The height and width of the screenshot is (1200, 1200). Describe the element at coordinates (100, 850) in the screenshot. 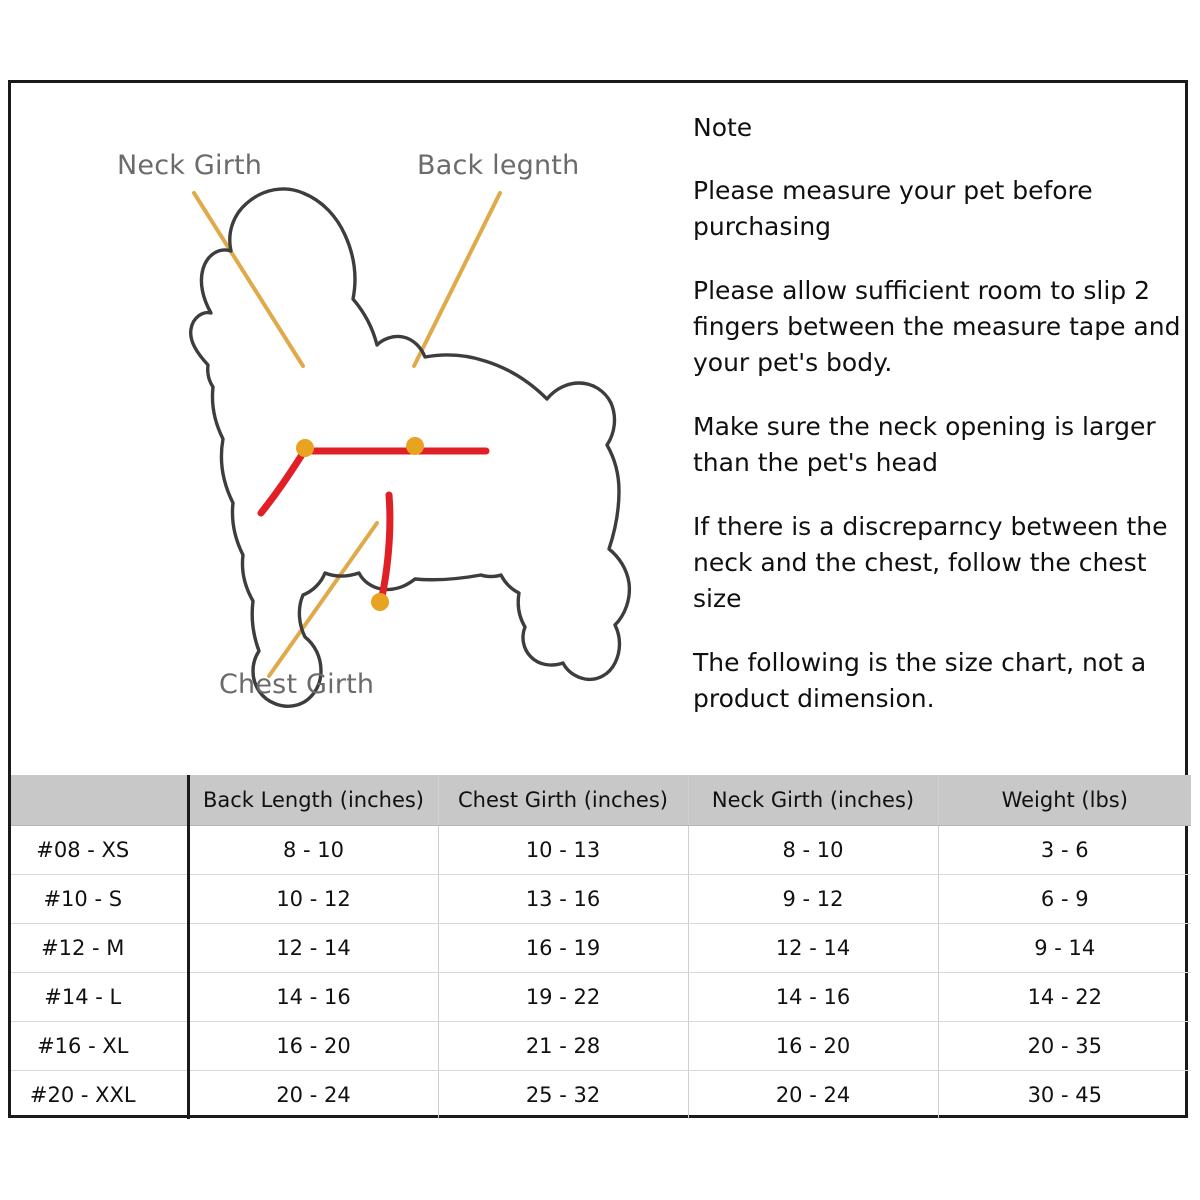

I see `cell-size: #08 - XS` at that location.